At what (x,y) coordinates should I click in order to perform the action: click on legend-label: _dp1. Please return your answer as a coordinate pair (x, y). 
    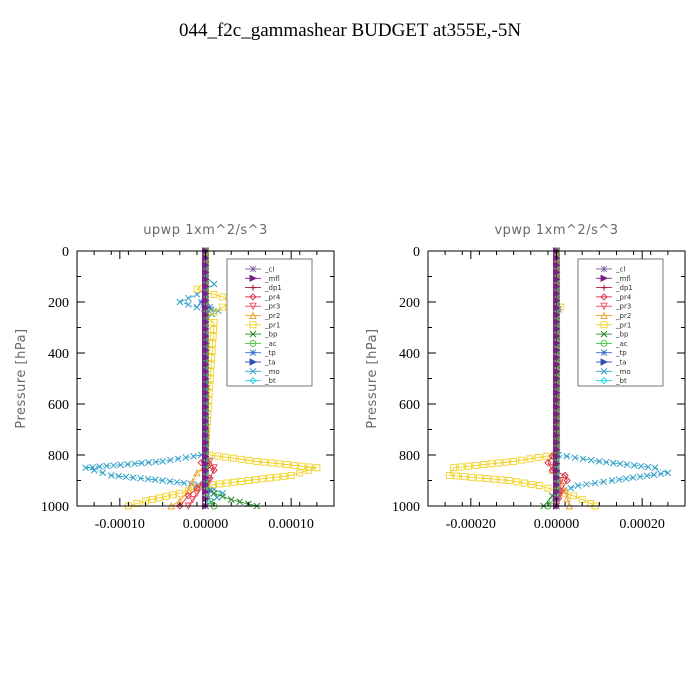
    Looking at the image, I should click on (624, 288).